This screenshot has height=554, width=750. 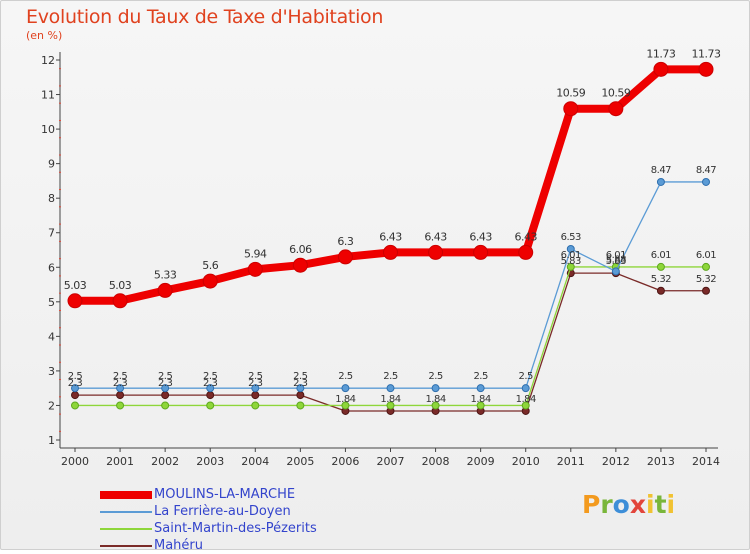 I want to click on chart-title: Evolution du Taux de Taxe d'Habitation, so click(x=205, y=17).